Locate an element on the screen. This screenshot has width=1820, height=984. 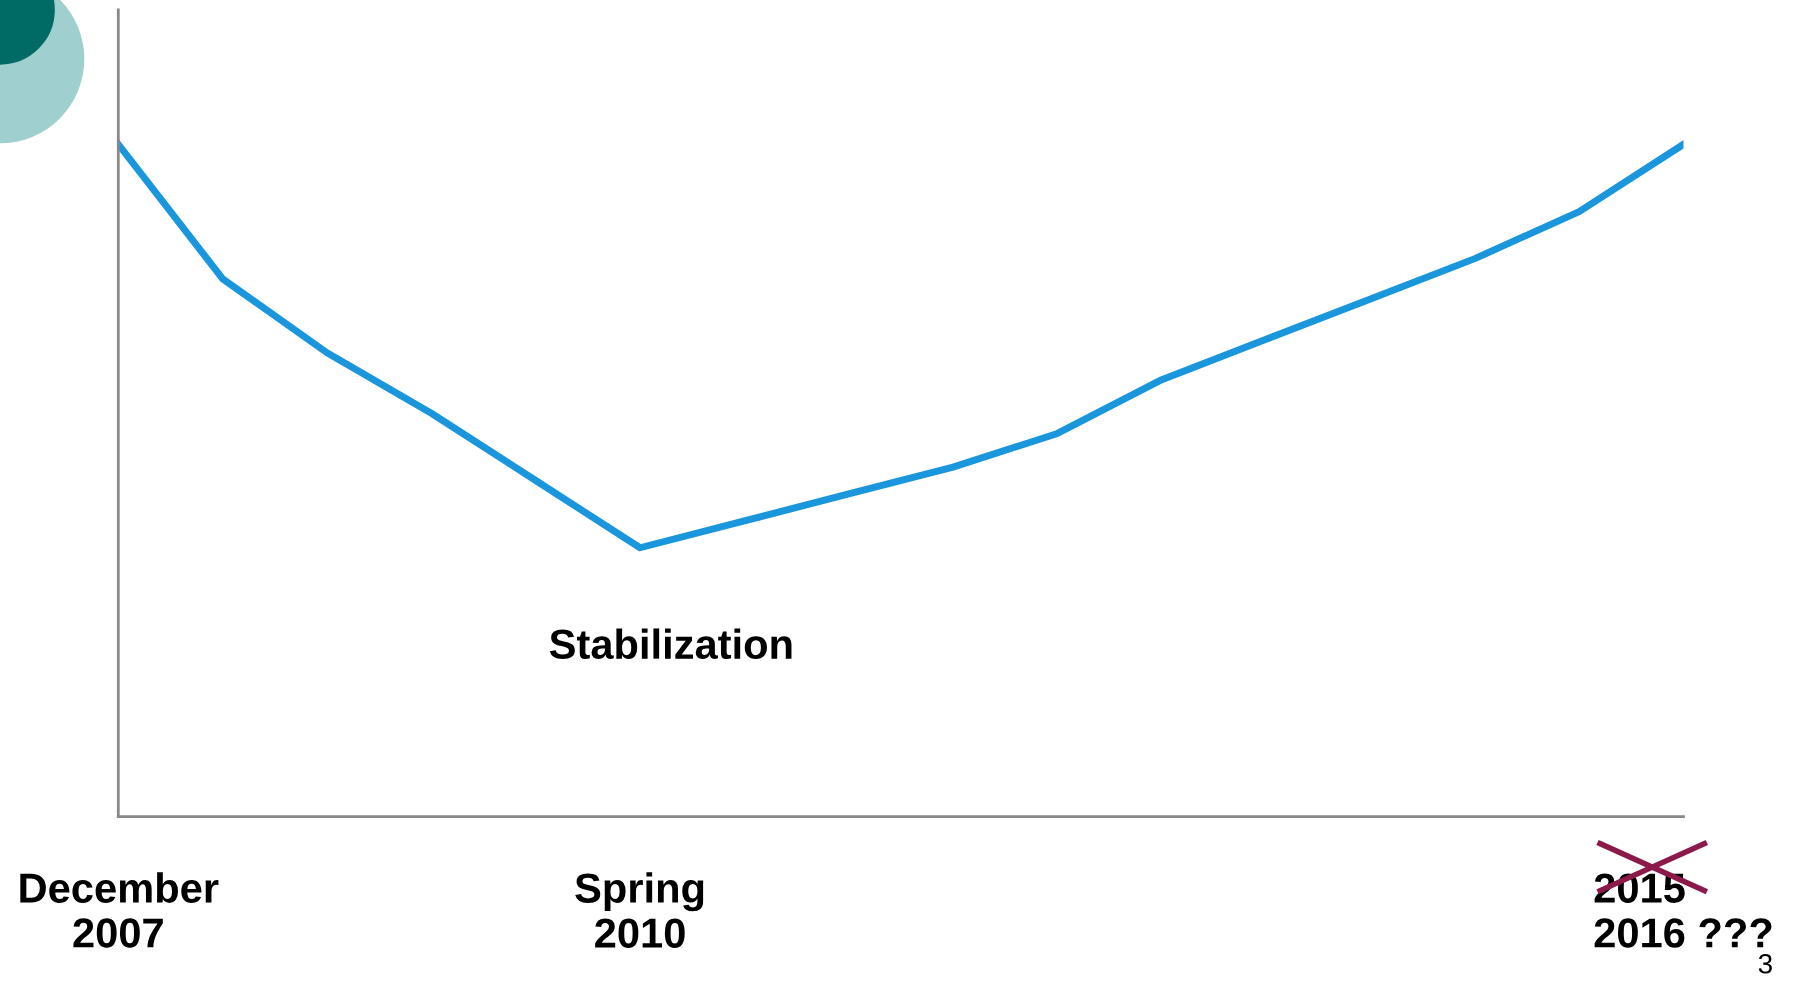
x-tick-label: December 2007 is located at coordinates (119, 910).